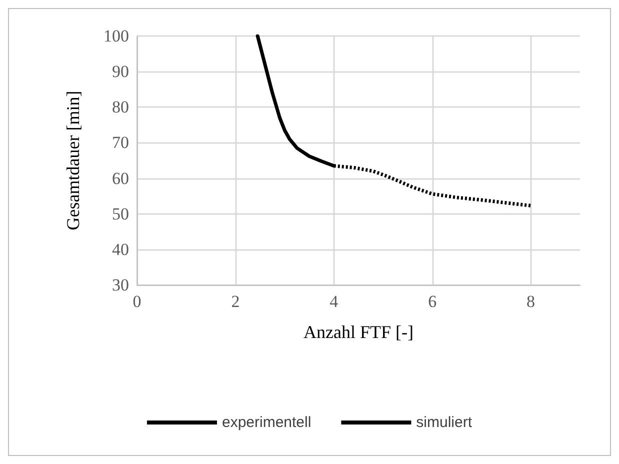 The width and height of the screenshot is (619, 464). I want to click on x-tick-label: 4, so click(334, 301).